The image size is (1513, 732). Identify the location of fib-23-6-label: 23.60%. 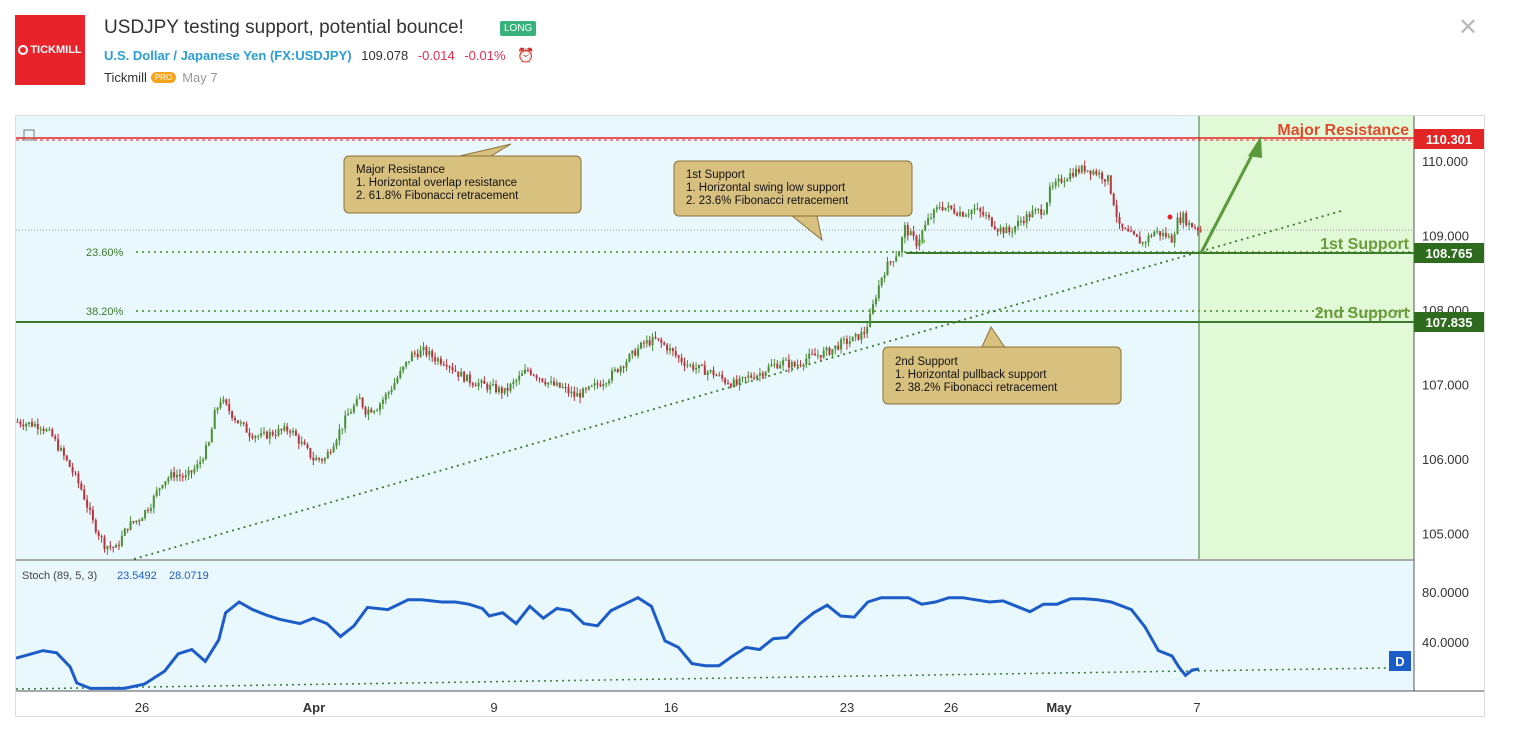
(105, 253).